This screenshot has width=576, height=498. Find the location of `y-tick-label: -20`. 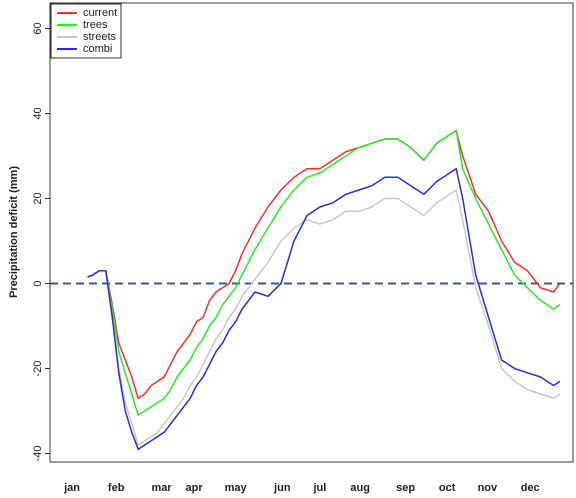

y-tick-label: -20 is located at coordinates (38, 369).